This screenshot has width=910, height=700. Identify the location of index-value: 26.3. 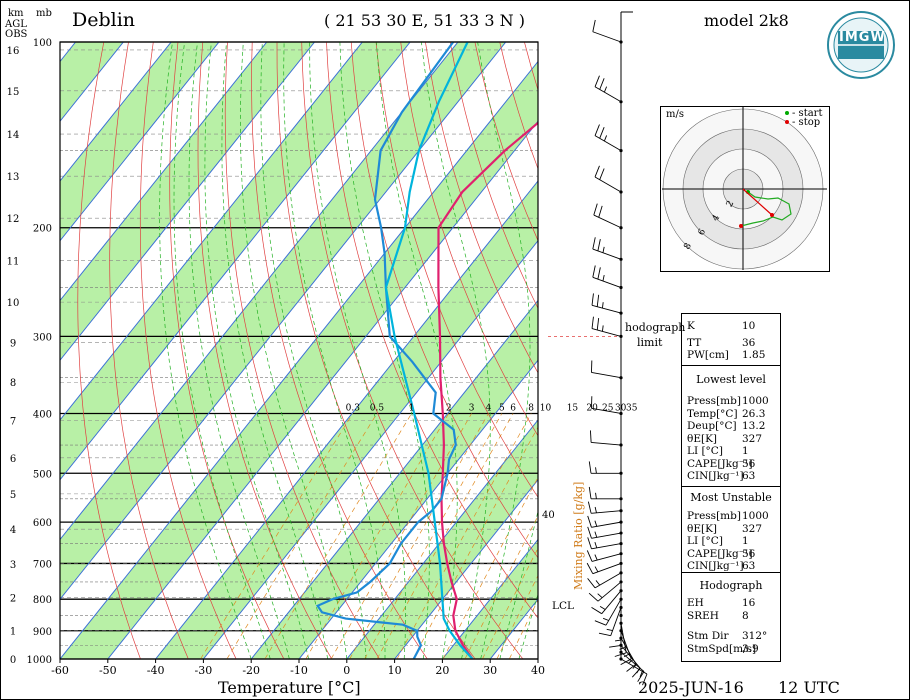
(754, 413).